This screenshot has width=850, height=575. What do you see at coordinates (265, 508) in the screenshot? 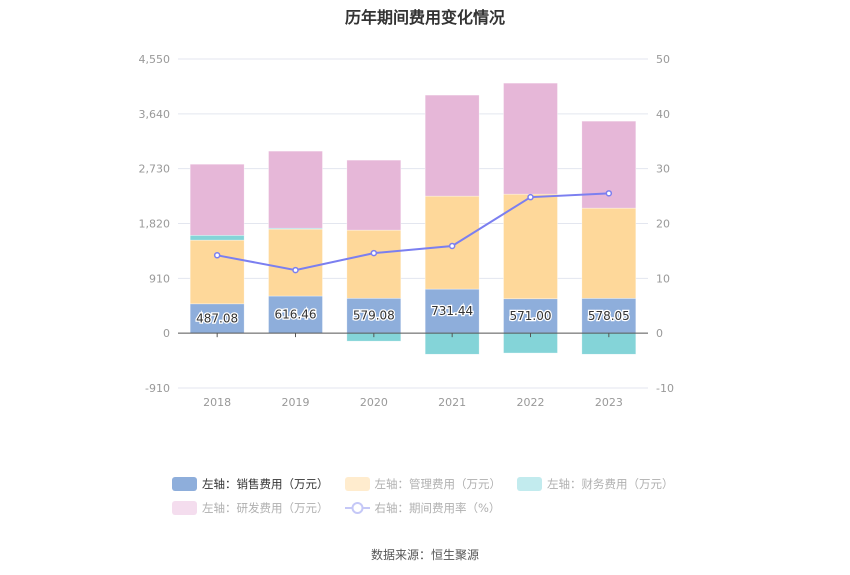
I see `legend-label-rnd: 左轴：研发费用（万元）` at bounding box center [265, 508].